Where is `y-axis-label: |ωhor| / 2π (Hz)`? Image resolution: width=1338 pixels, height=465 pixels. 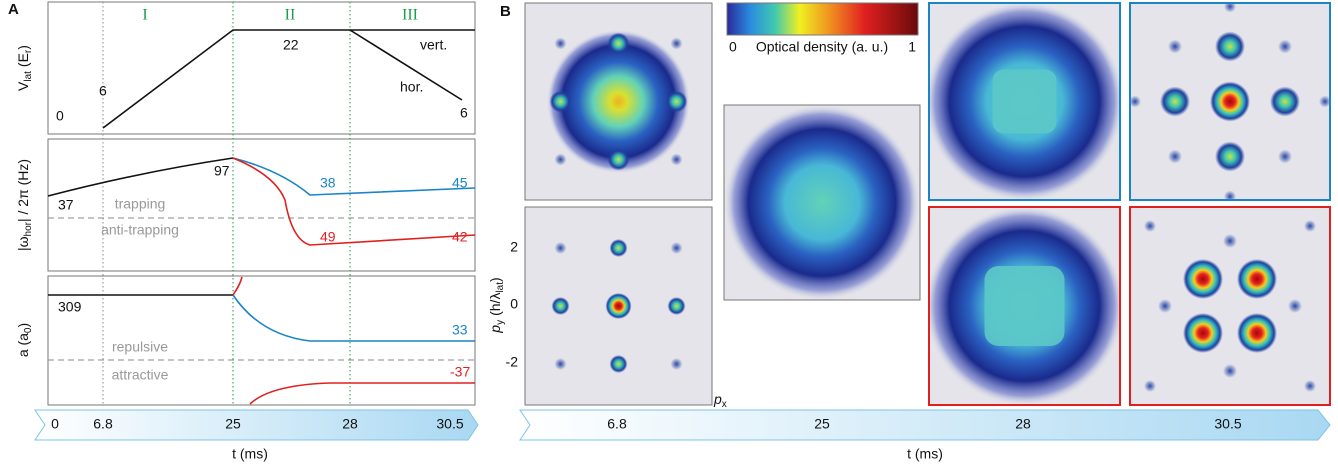 y-axis-label: |ωhor| / 2π (Hz) is located at coordinates (24, 205).